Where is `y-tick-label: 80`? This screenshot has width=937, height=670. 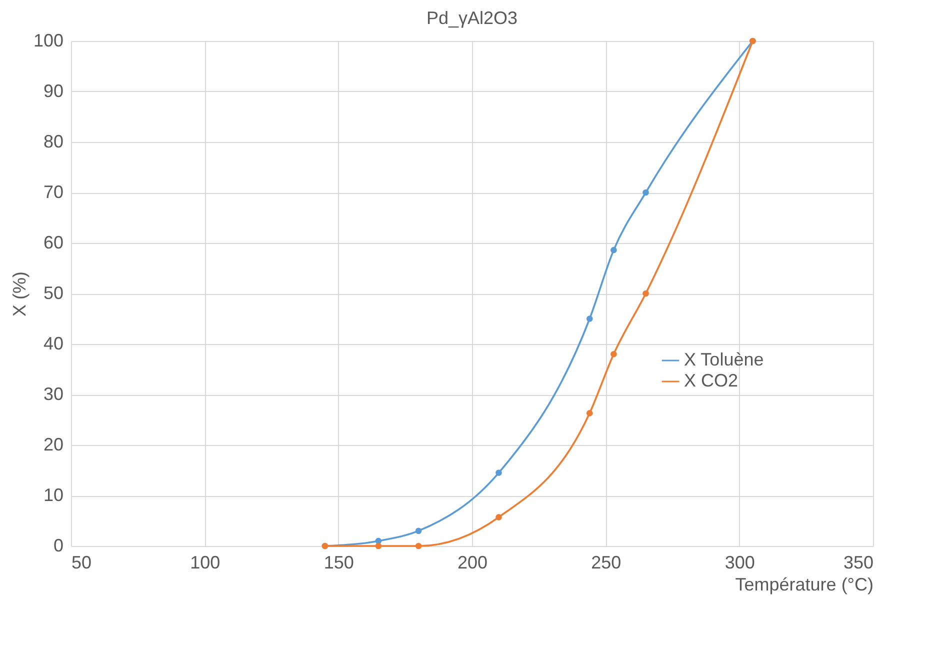 y-tick-label: 80 is located at coordinates (53, 142).